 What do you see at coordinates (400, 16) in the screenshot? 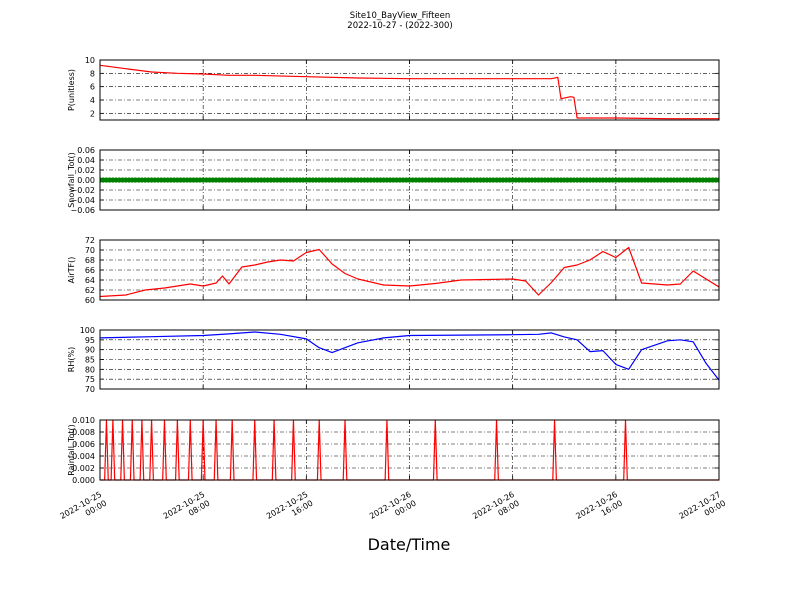
I see `chart-title: Site10_BayView_Fifteen` at bounding box center [400, 16].